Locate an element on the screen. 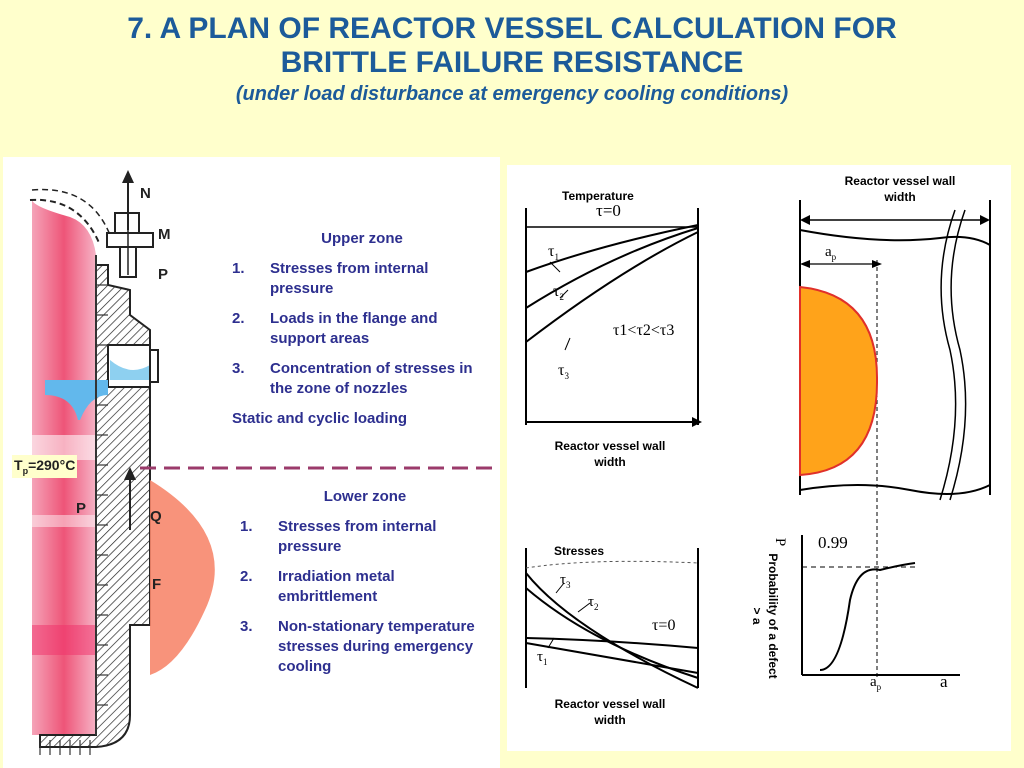  temperature-heading: Temperature is located at coordinates (598, 196).